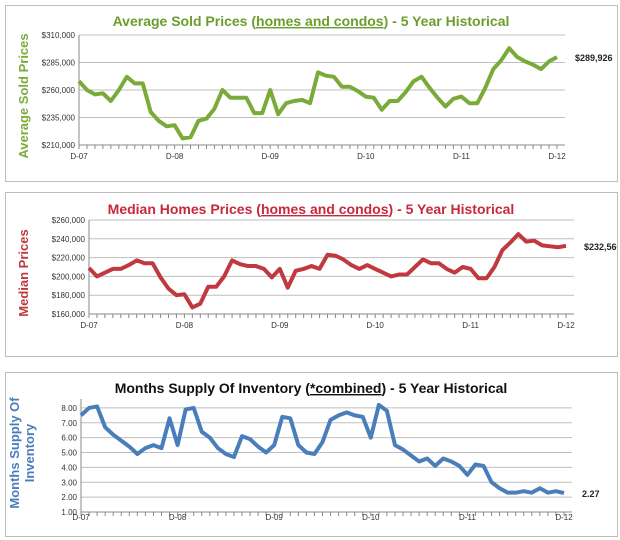 The width and height of the screenshot is (620, 540). What do you see at coordinates (69, 453) in the screenshot?
I see `y-tick-label: 5.00` at bounding box center [69, 453].